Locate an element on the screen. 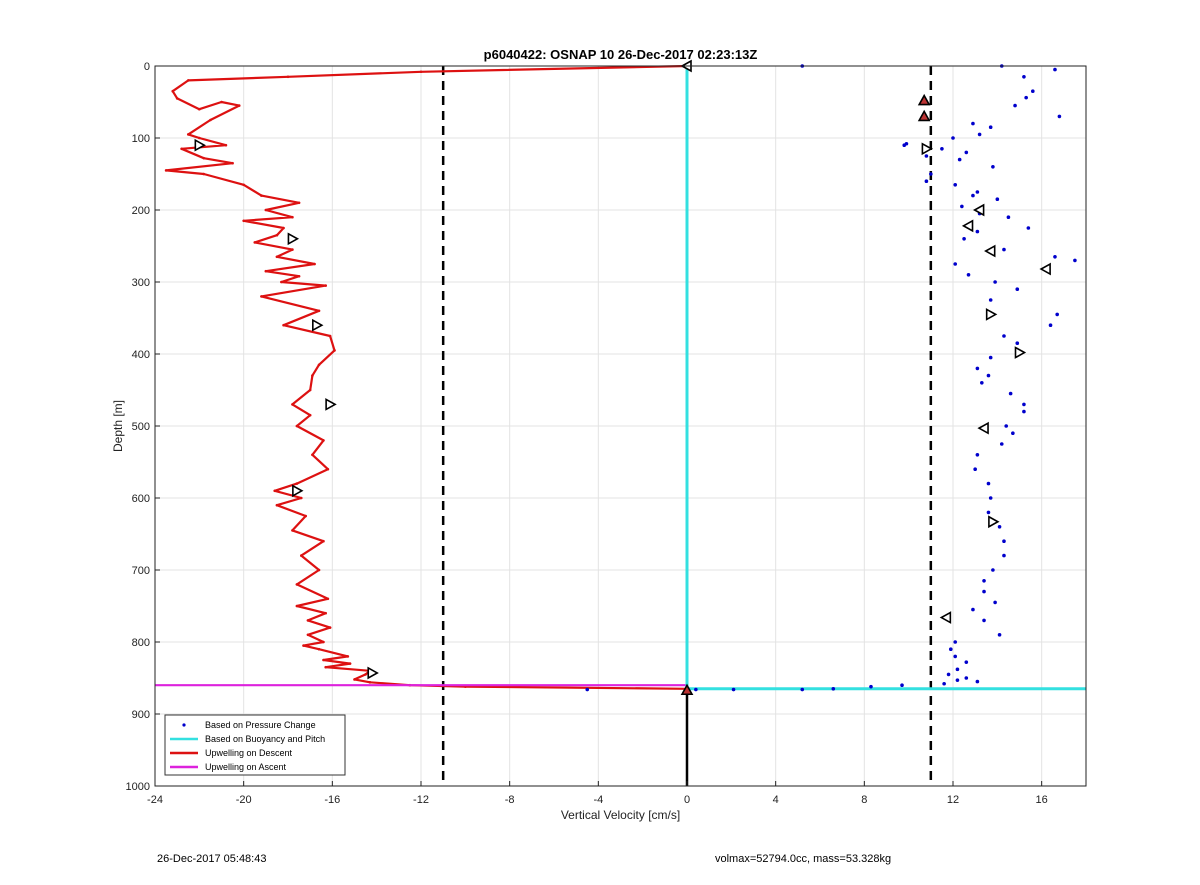 The image size is (1200, 885). y-tick-label: 700 is located at coordinates (141, 571).